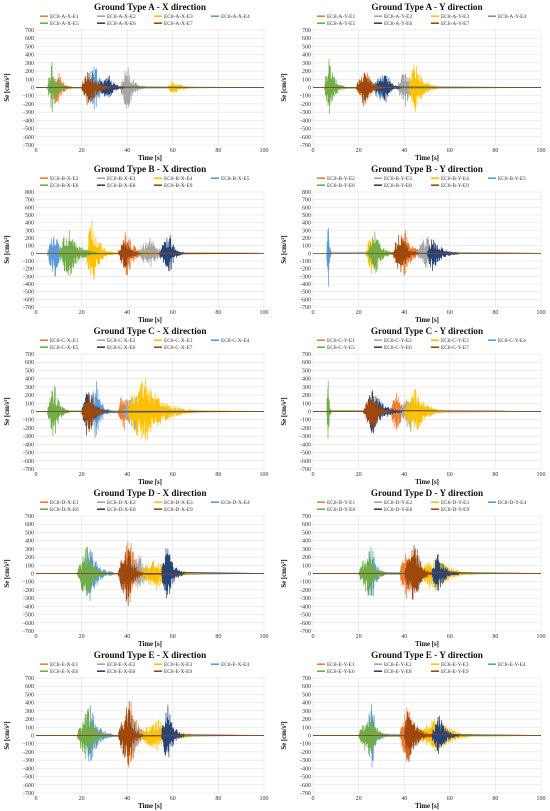 The height and width of the screenshot is (811, 550). Describe the element at coordinates (512, 665) in the screenshot. I see `legend-entry: EC8-E-Y-E4` at that location.